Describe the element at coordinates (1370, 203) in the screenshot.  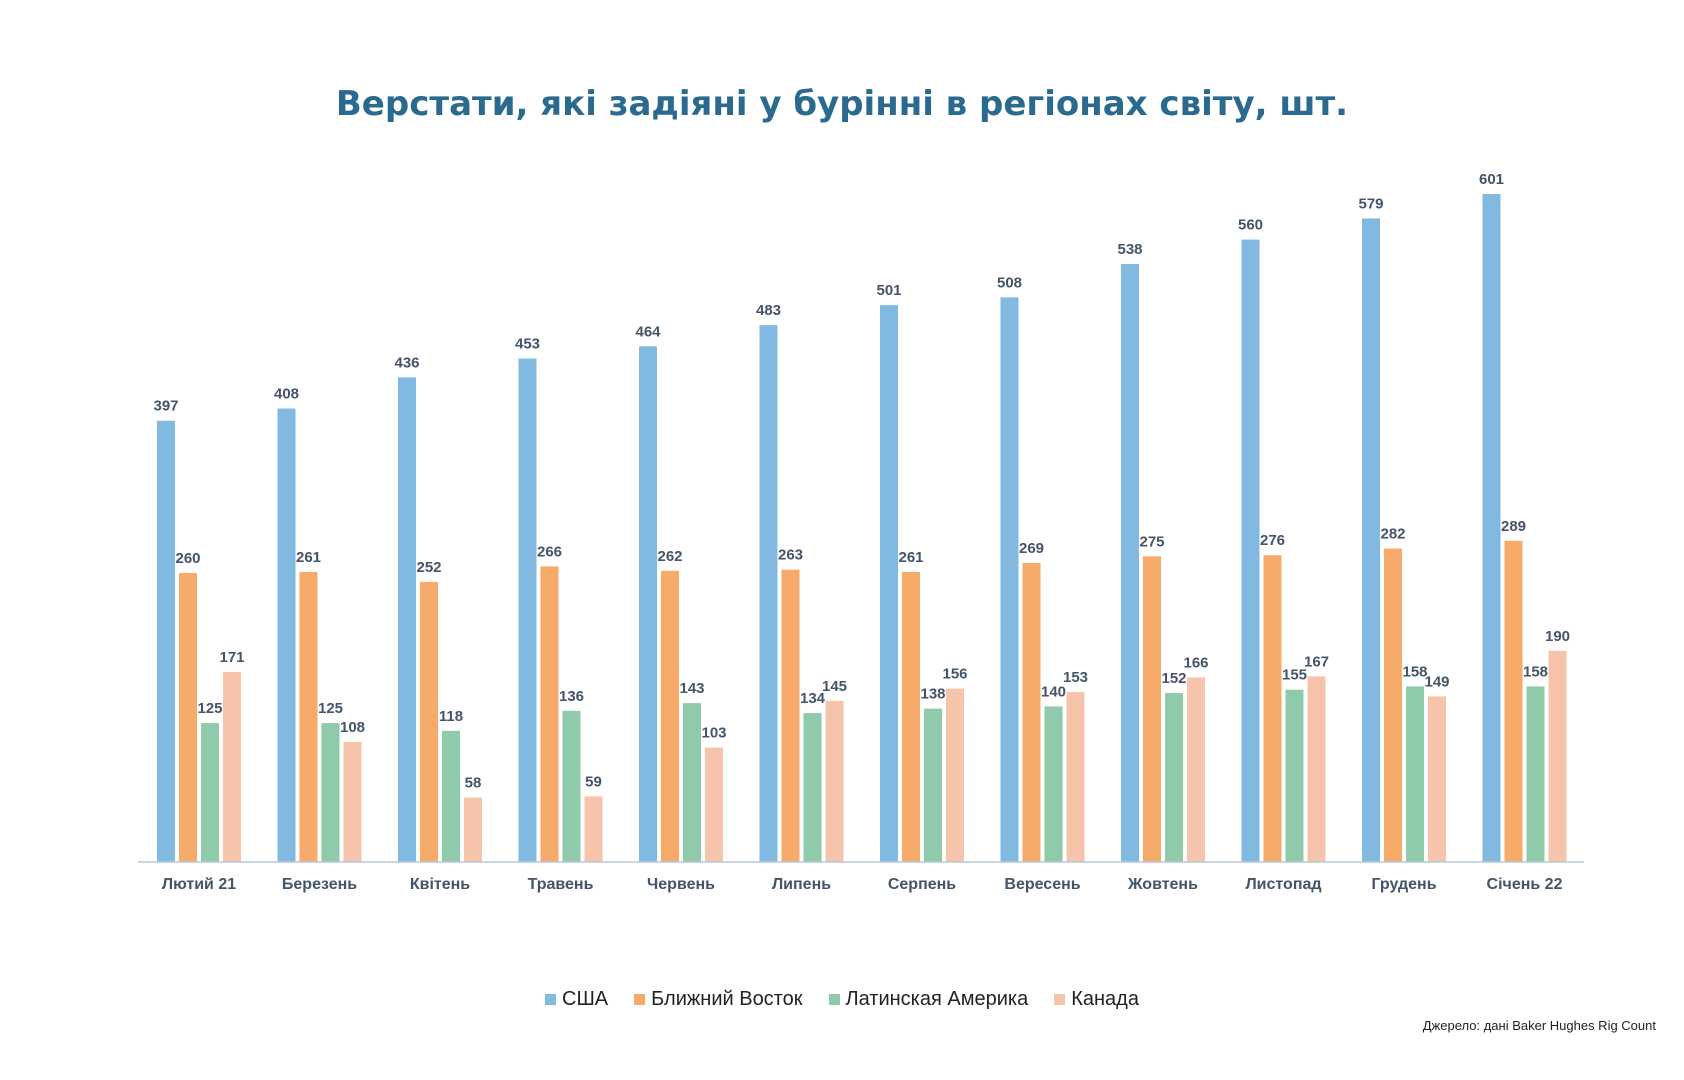
I see `data-label-1-11: 579` at that location.